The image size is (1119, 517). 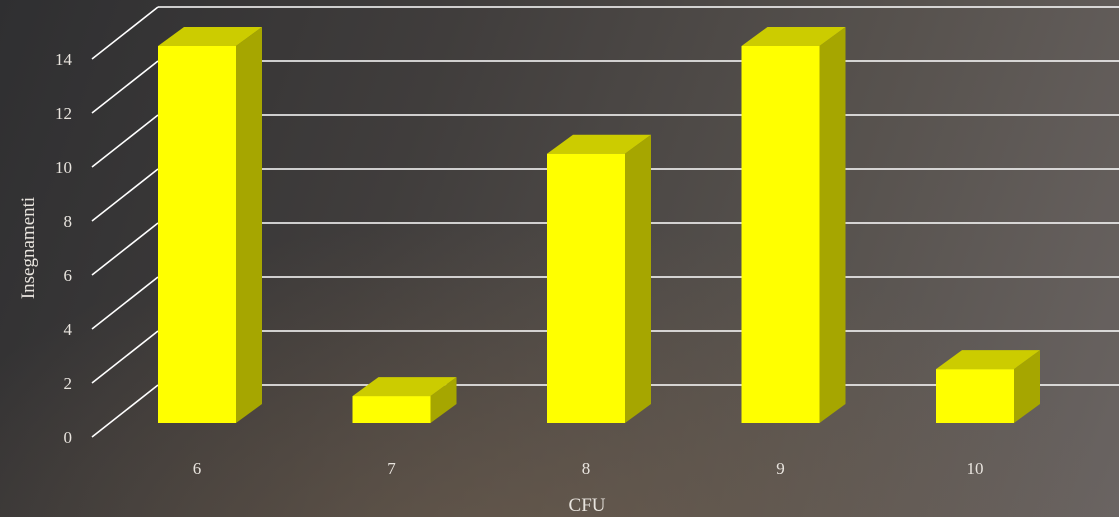 What do you see at coordinates (64, 248) in the screenshot?
I see `y-axis-ticks: 0 2 4 6 8 10 12 14` at bounding box center [64, 248].